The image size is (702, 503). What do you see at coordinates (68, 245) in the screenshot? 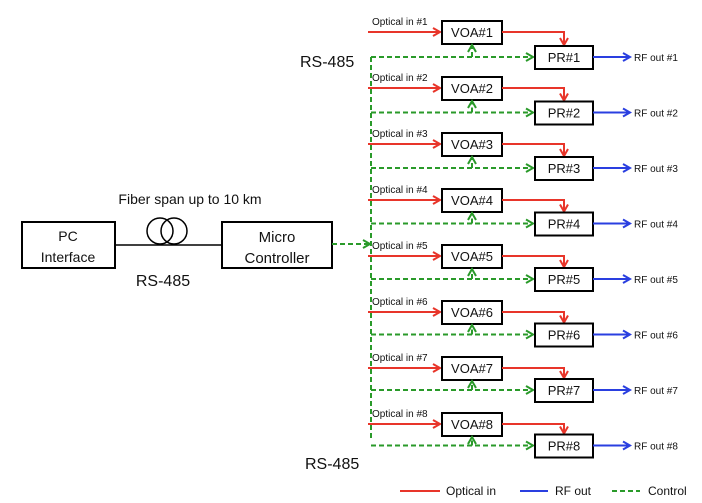
I see `pc-interface-box` at bounding box center [68, 245].